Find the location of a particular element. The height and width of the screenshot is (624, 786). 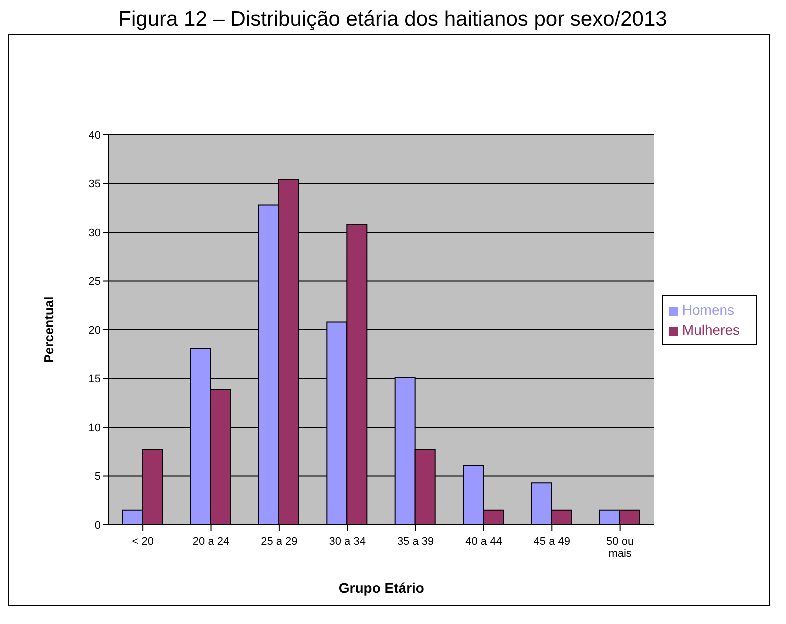

y-axis-title: Percentual is located at coordinates (49, 330).